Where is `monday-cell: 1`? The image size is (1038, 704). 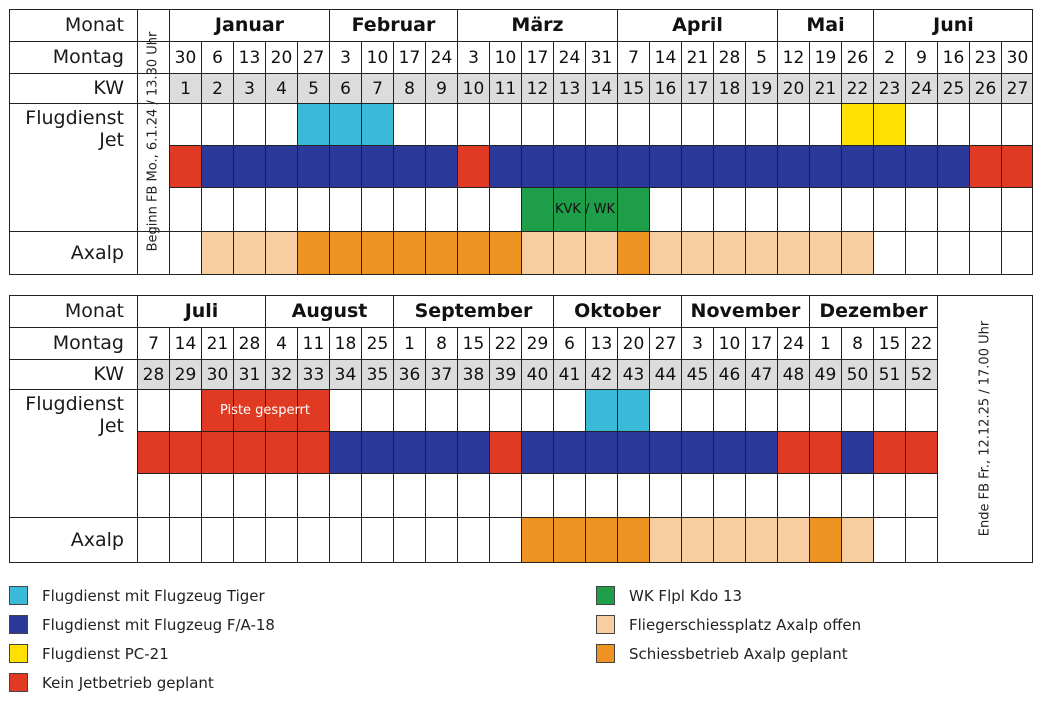
monday-cell: 1 is located at coordinates (825, 343).